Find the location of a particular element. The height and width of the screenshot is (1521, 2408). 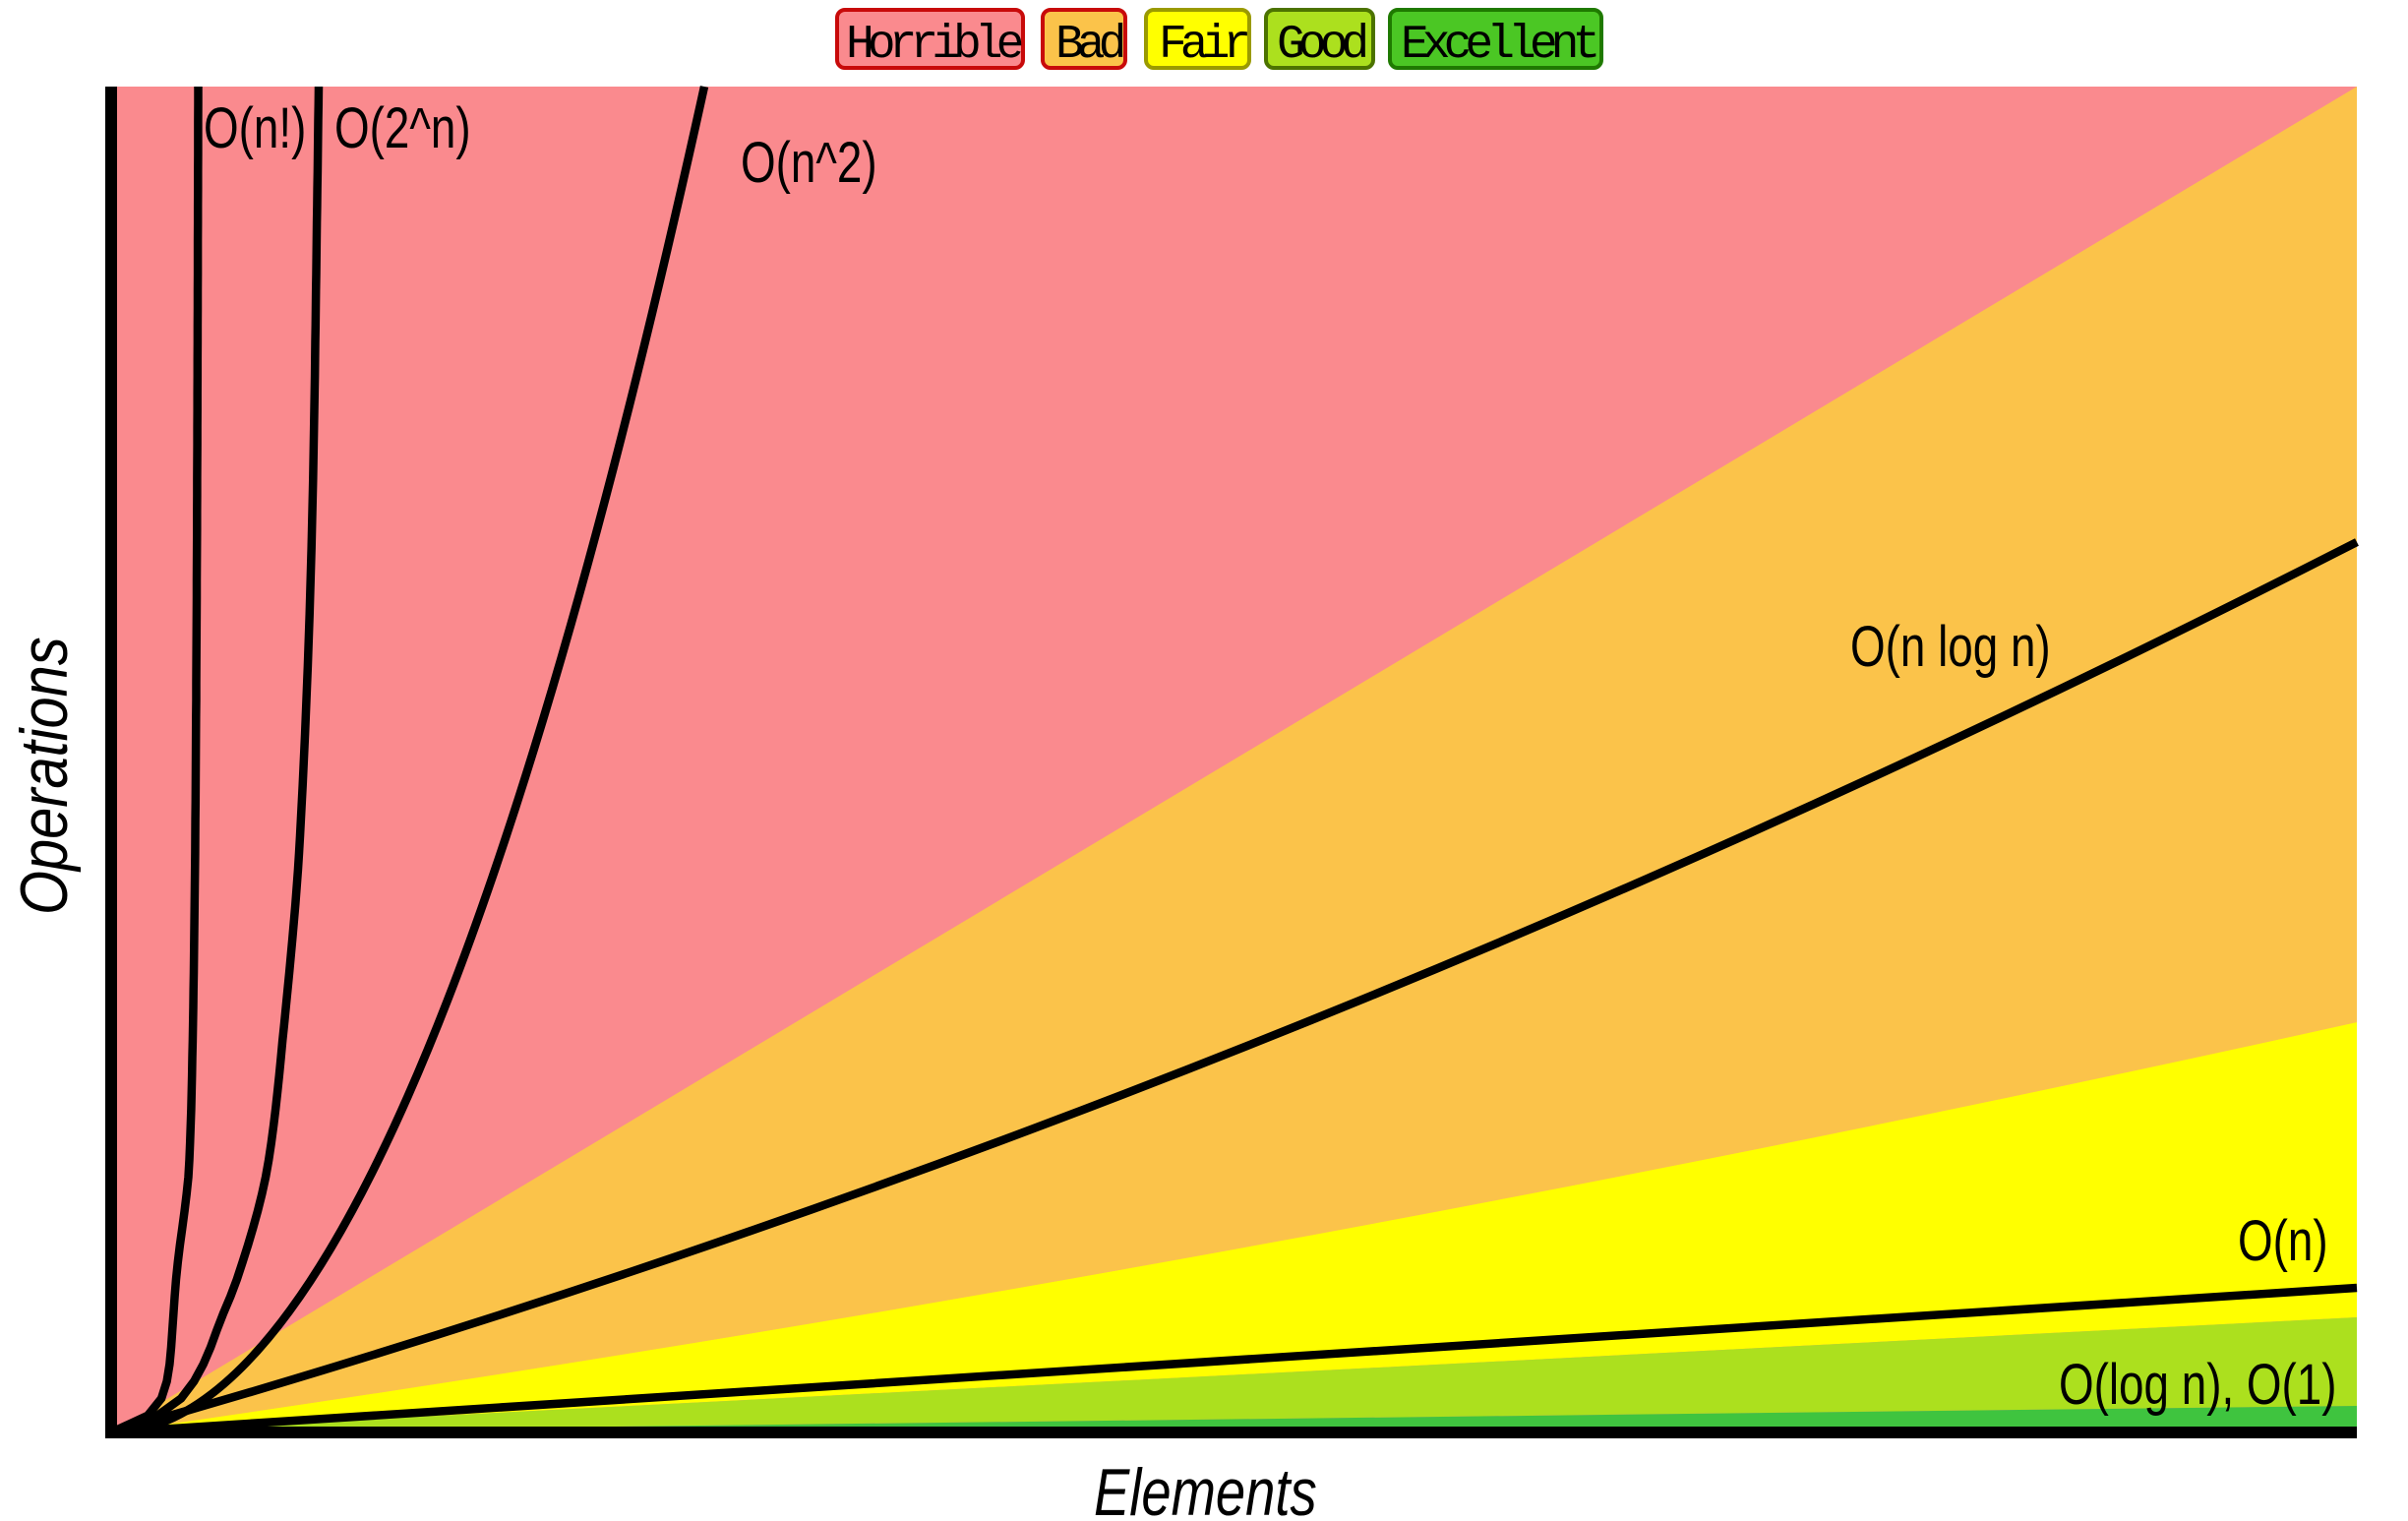

svg-text: Elements is located at coordinates (1205, 1488).